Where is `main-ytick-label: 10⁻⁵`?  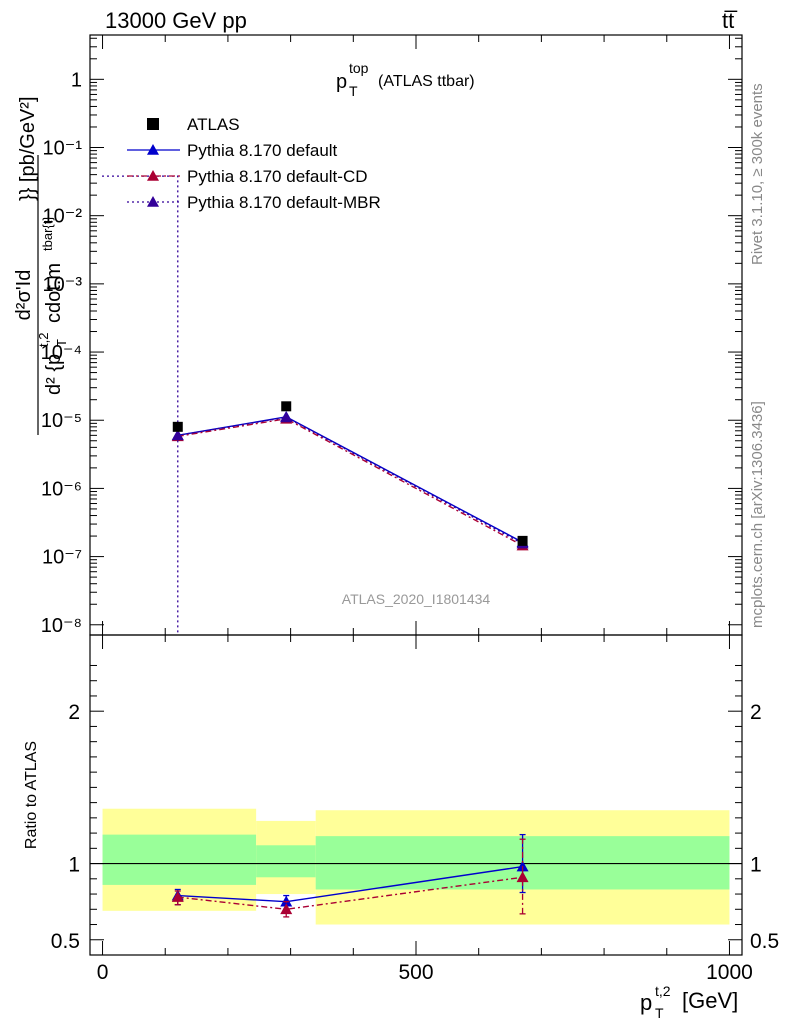 main-ytick-label: 10⁻⁵ is located at coordinates (61, 421).